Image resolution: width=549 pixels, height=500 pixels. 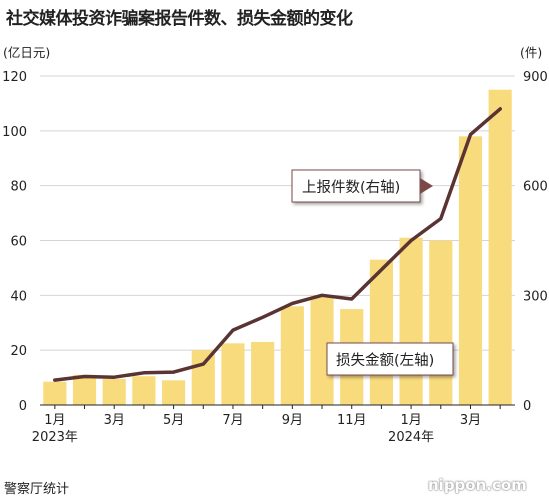 What do you see at coordinates (14, 132) in the screenshot?
I see `y-left-tick-label: 100` at bounding box center [14, 132].